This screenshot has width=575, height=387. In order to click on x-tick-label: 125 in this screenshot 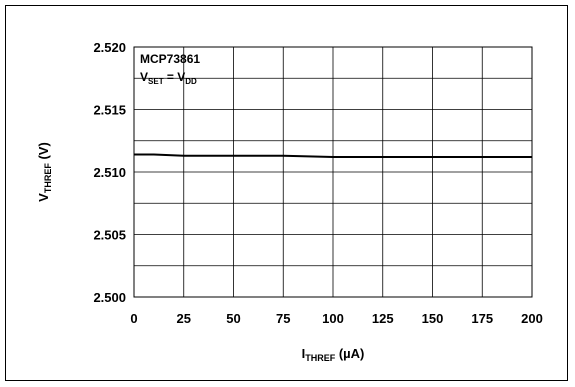, I will do `click(383, 318)`.